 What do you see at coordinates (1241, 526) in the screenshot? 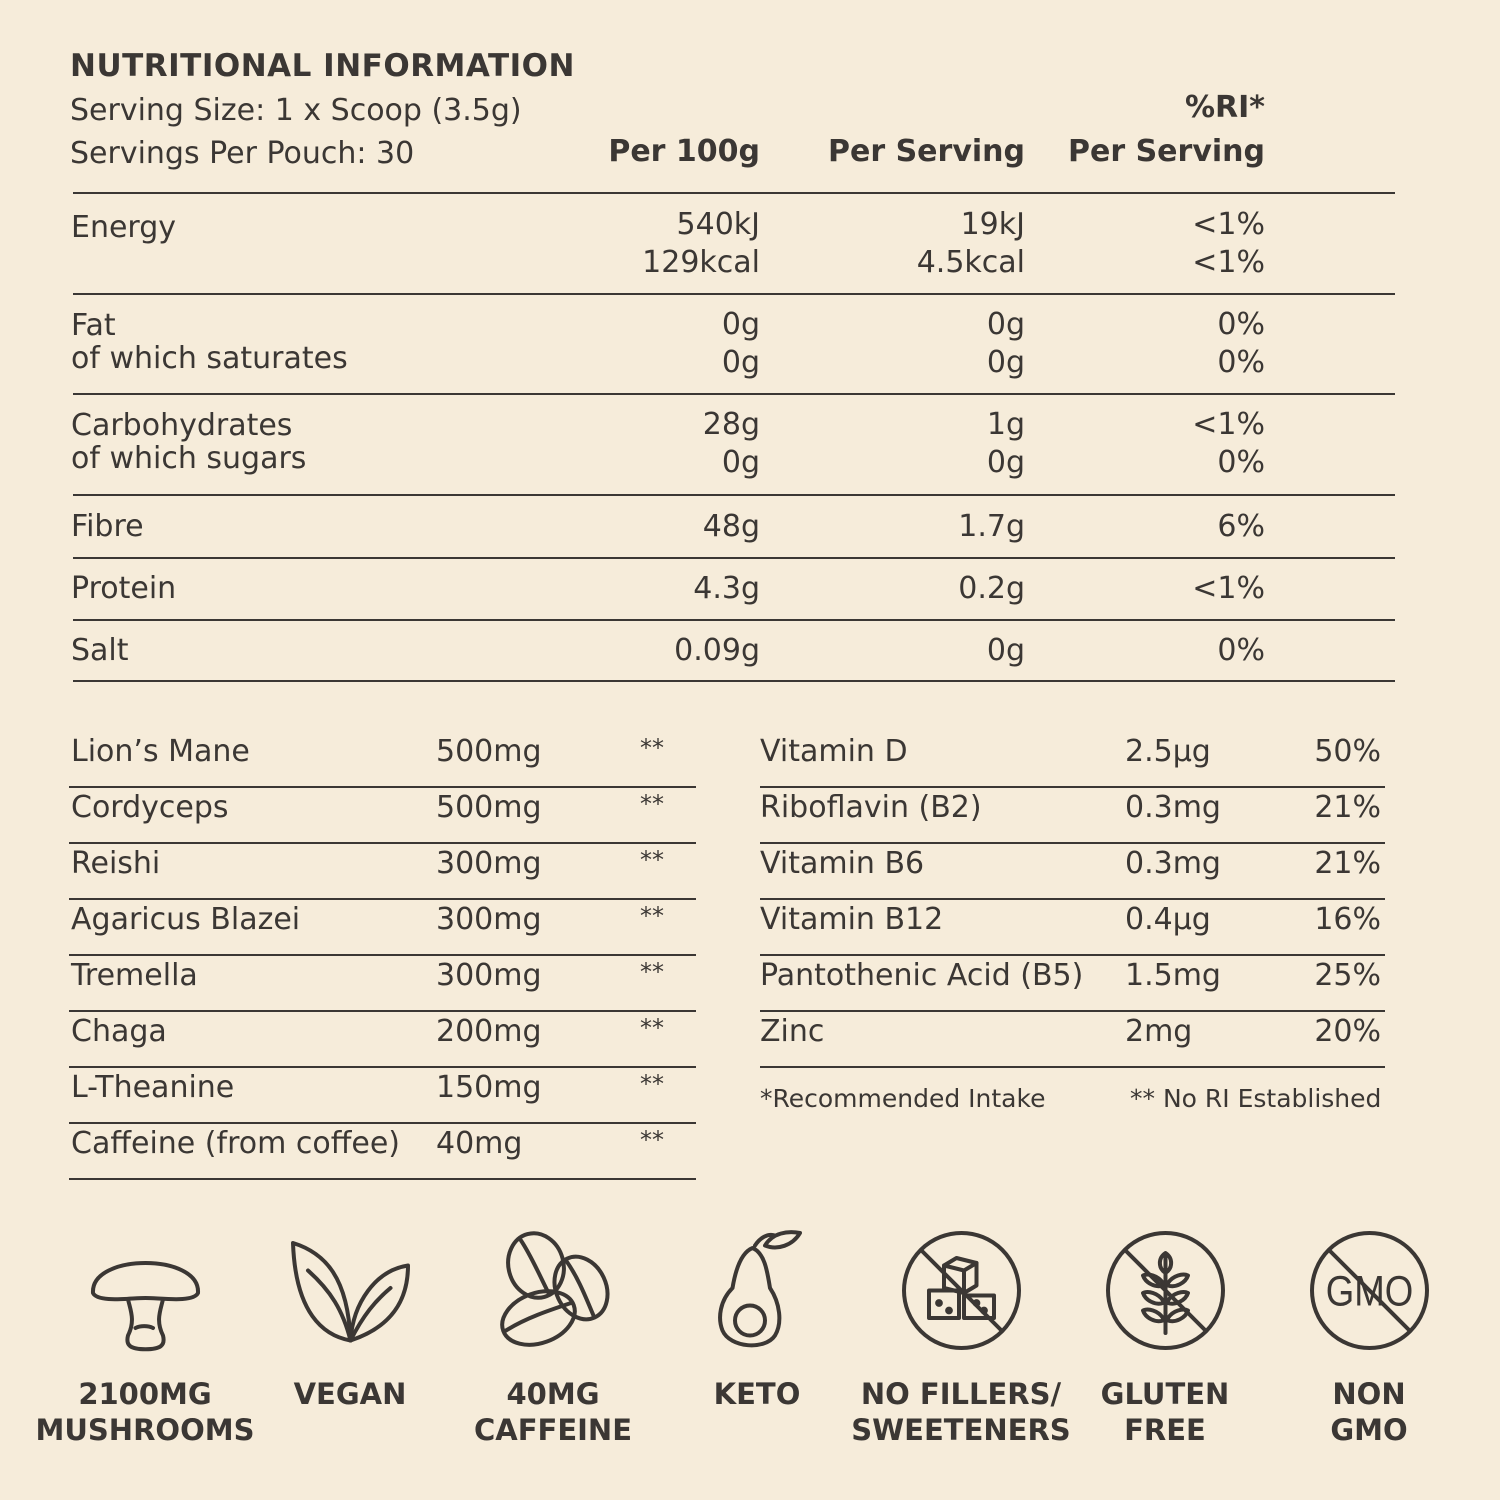
I see `ri-value: 6%` at bounding box center [1241, 526].